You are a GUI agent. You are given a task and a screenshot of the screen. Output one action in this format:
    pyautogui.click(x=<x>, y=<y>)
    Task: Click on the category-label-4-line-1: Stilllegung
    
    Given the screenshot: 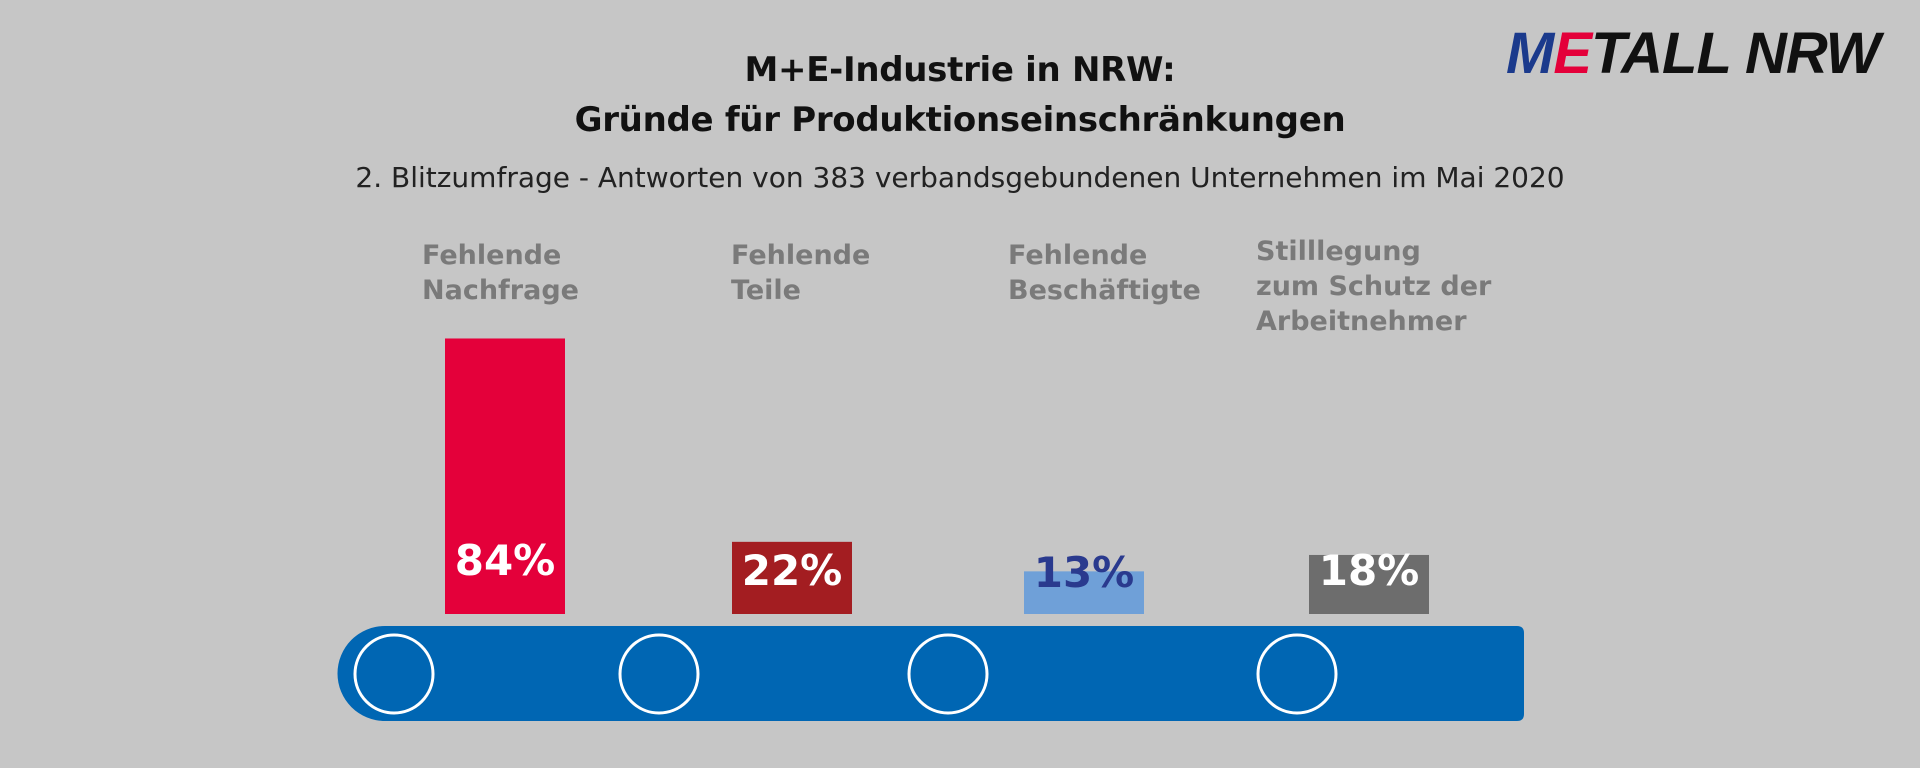 What is the action you would take?
    pyautogui.click(x=1338, y=251)
    